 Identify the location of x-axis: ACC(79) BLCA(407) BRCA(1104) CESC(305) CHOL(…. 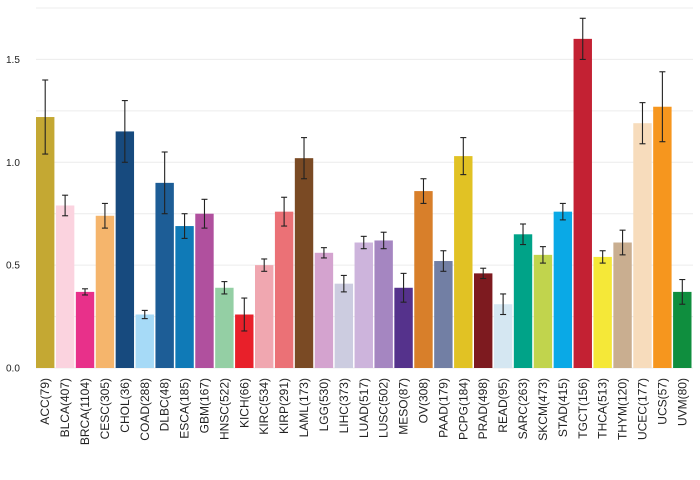
(363, 411).